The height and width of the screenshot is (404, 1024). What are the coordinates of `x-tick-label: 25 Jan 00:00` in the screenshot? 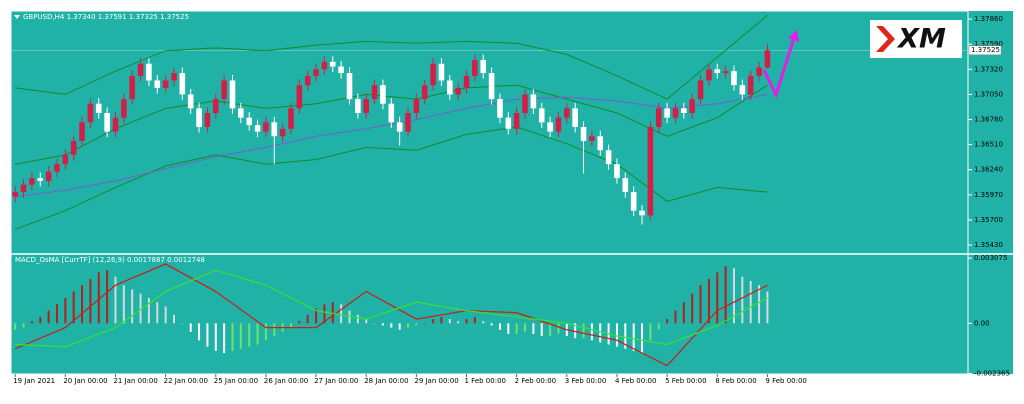 It's located at (236, 381).